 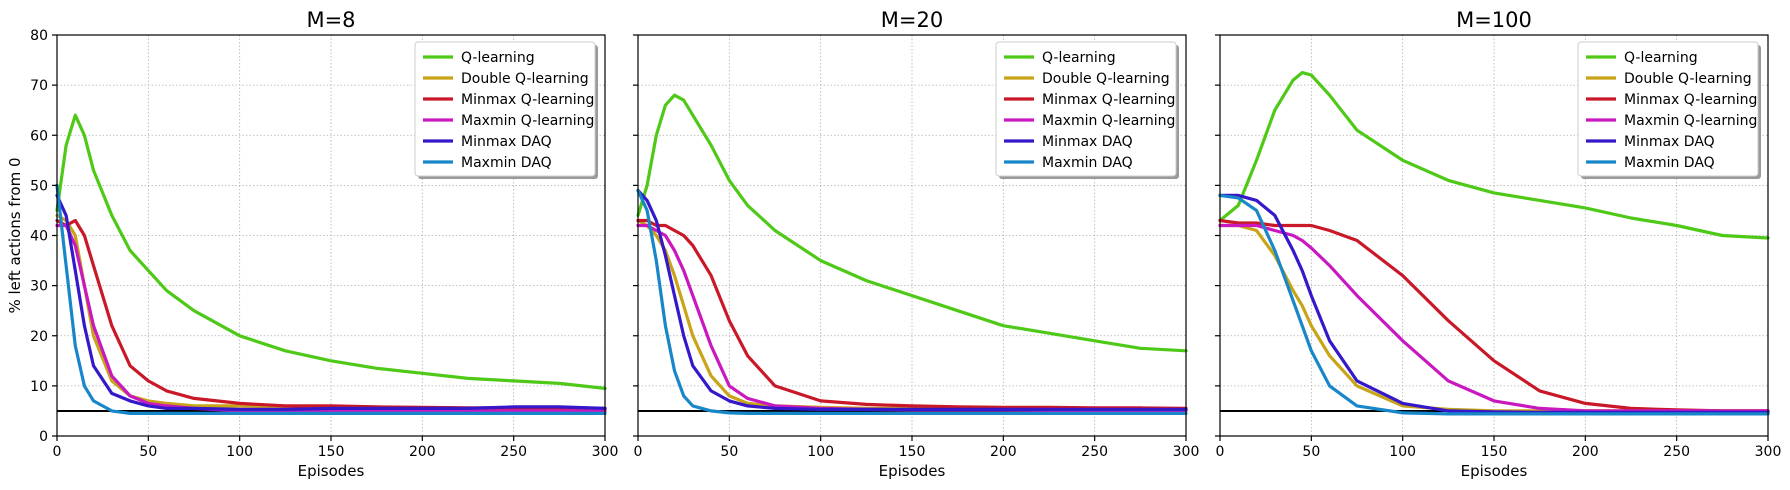 What do you see at coordinates (39, 136) in the screenshot?
I see `y-tick-label: 60` at bounding box center [39, 136].